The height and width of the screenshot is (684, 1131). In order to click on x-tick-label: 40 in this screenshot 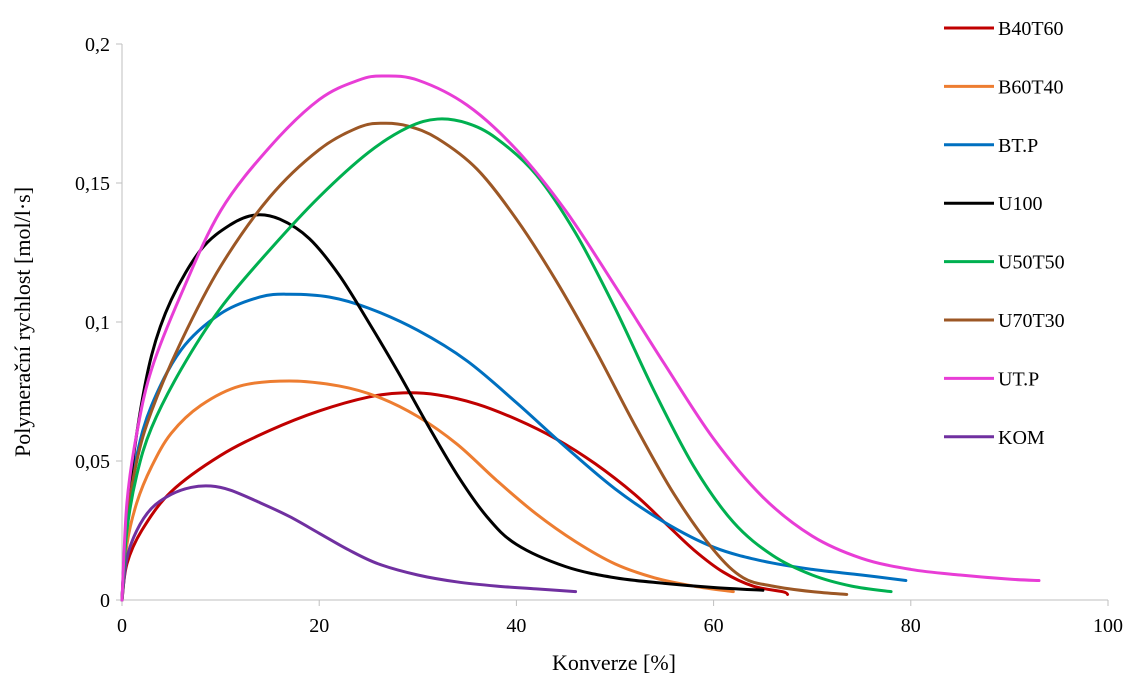, I will do `click(516, 626)`.